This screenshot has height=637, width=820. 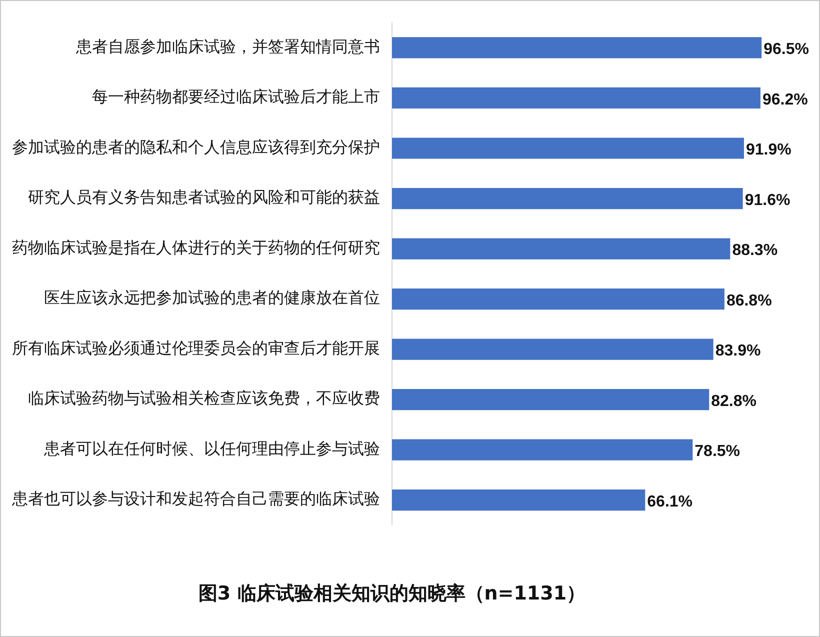 I want to click on data-label: 86.8%, so click(x=749, y=301).